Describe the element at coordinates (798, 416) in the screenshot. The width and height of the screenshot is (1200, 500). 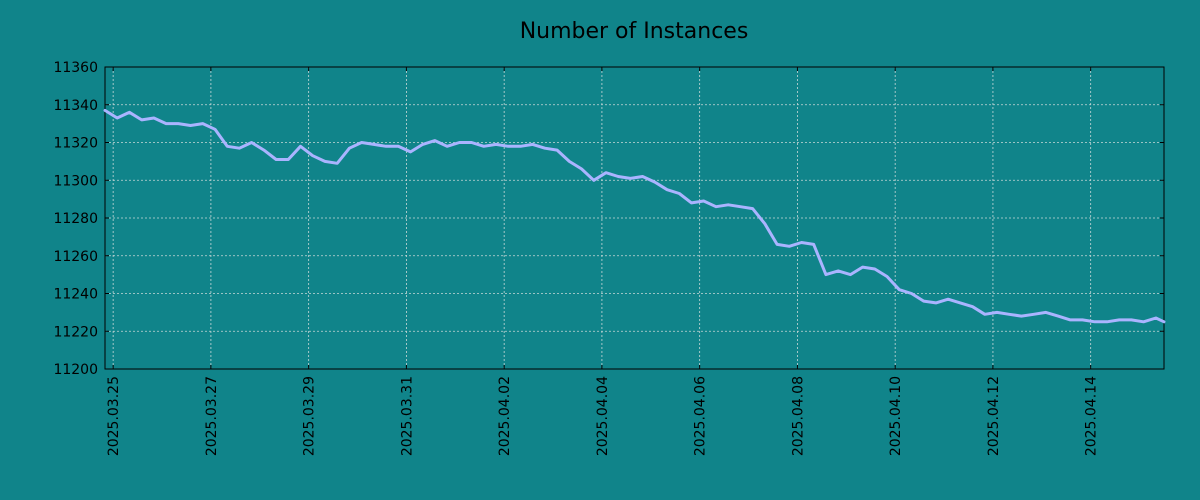
I see `x-tick-label: 2025.04.08` at that location.